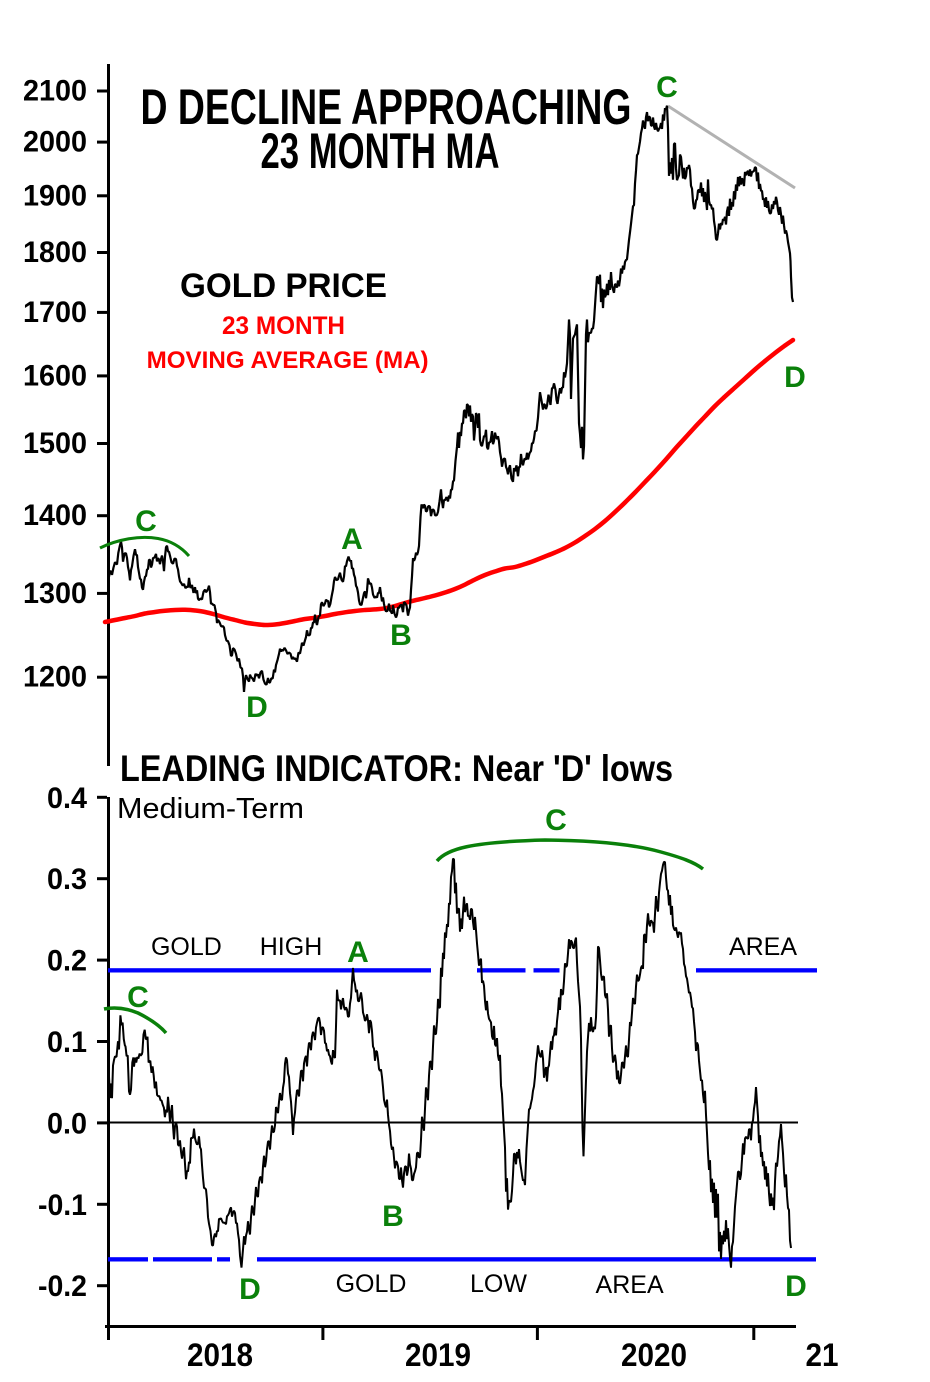 This screenshot has height=1382, width=930. I want to click on svg-text: -0.1, so click(62, 1205).